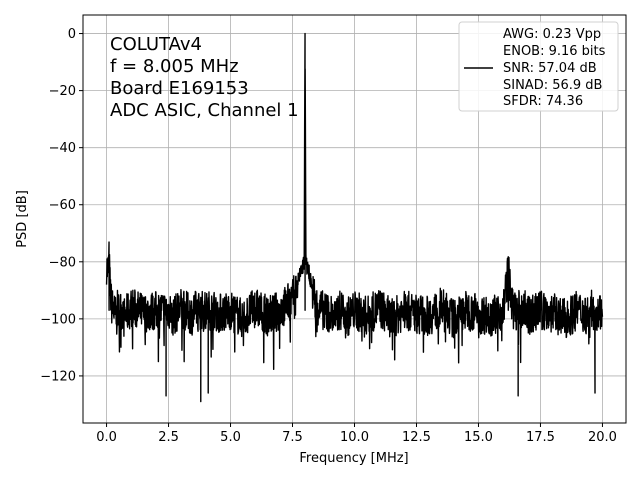 Image resolution: width=640 pixels, height=484 pixels. I want to click on legend-box, so click(538, 66).